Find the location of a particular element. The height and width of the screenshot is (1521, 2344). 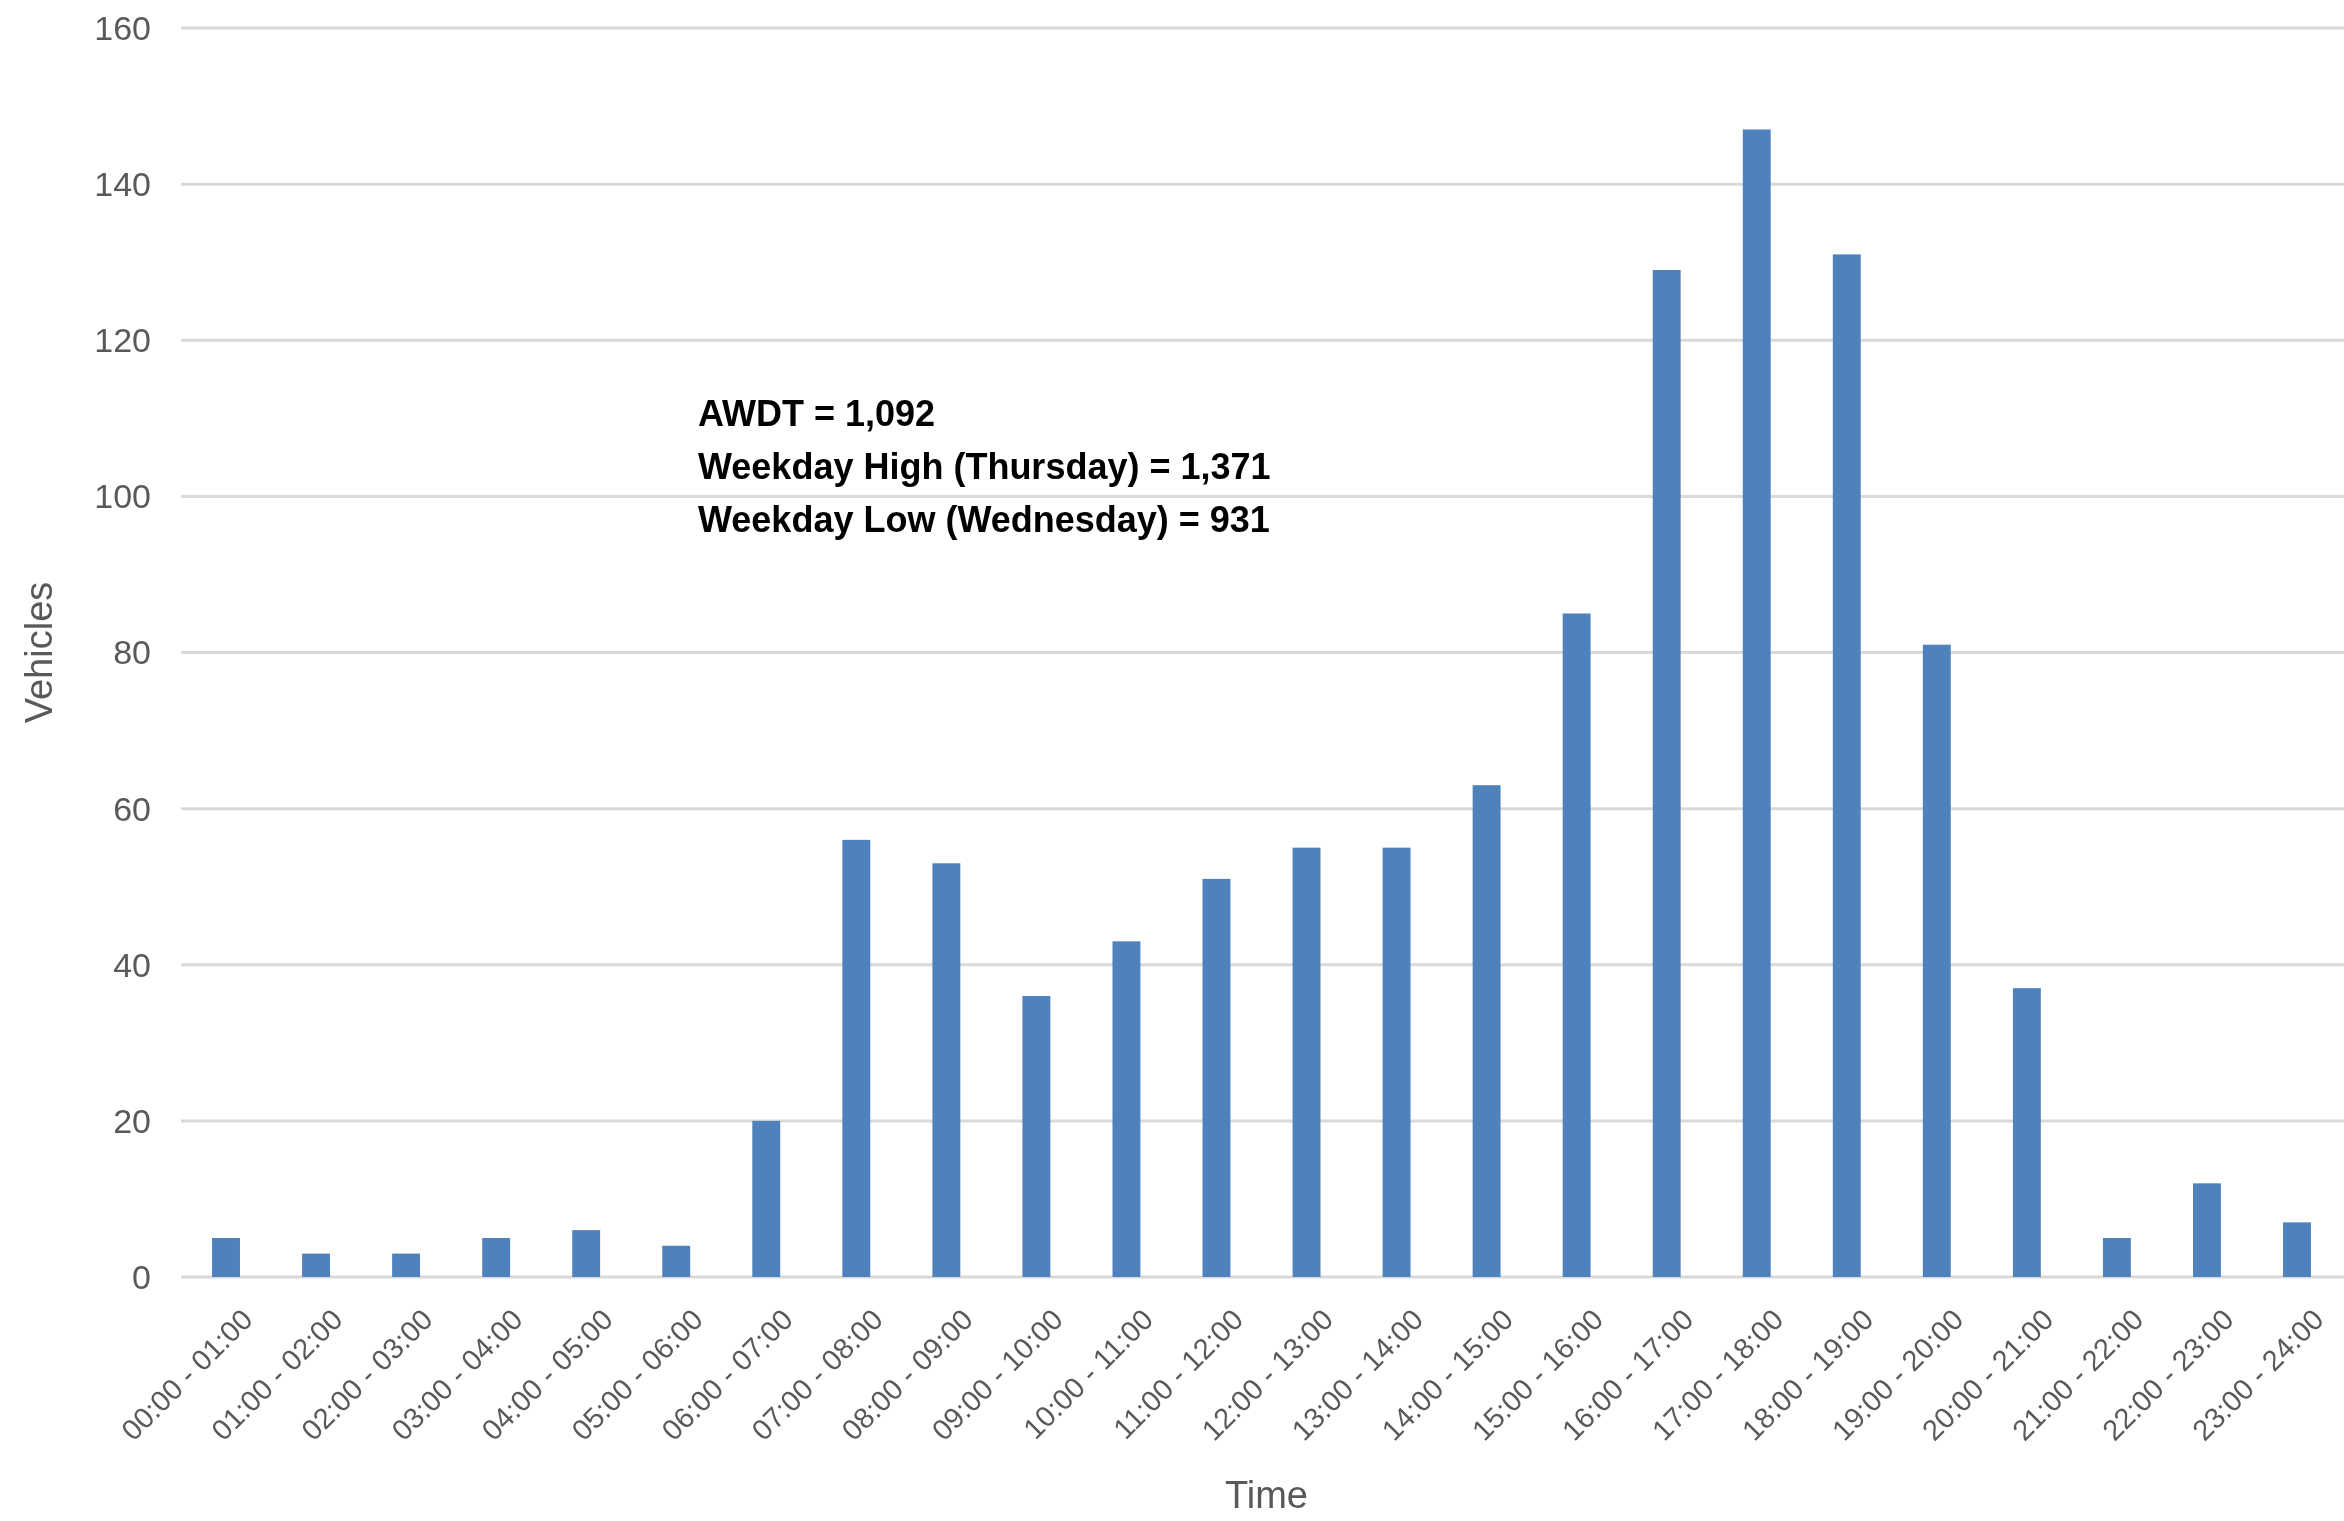

annotation: AWDT = 1,092 is located at coordinates (817, 413).